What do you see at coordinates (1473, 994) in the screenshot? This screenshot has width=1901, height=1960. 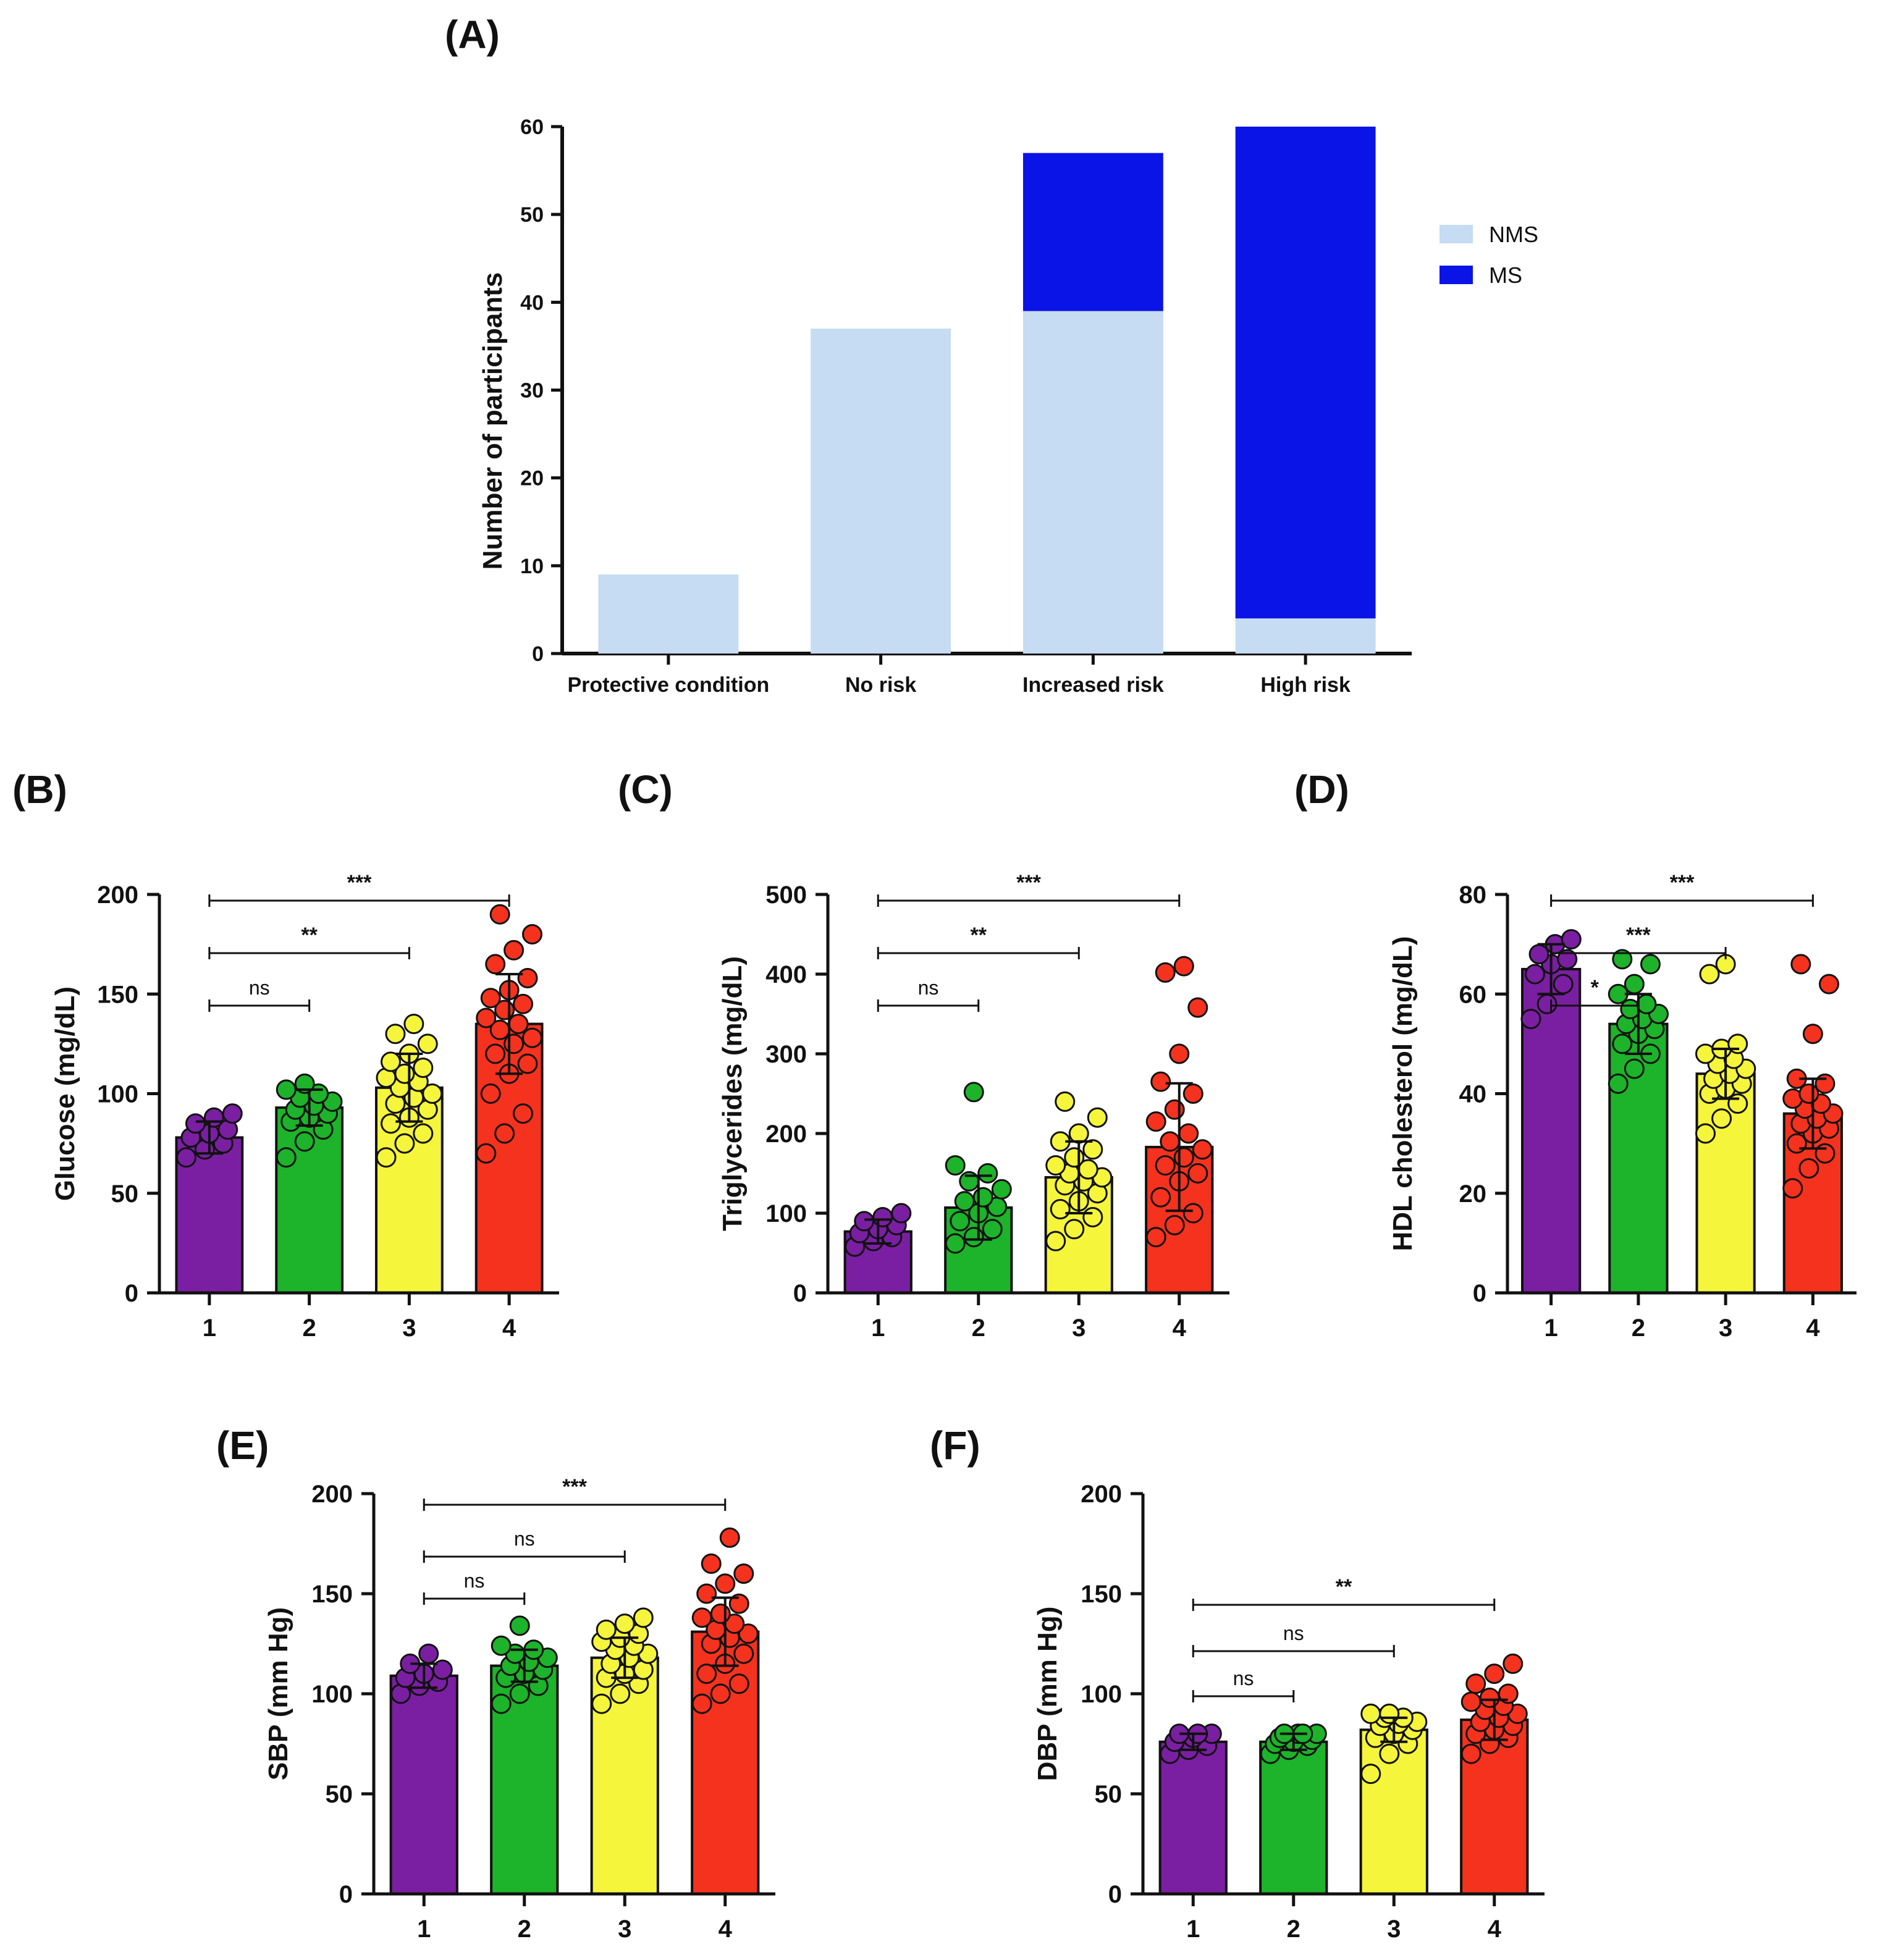 I see `y-tick-label: 60` at bounding box center [1473, 994].